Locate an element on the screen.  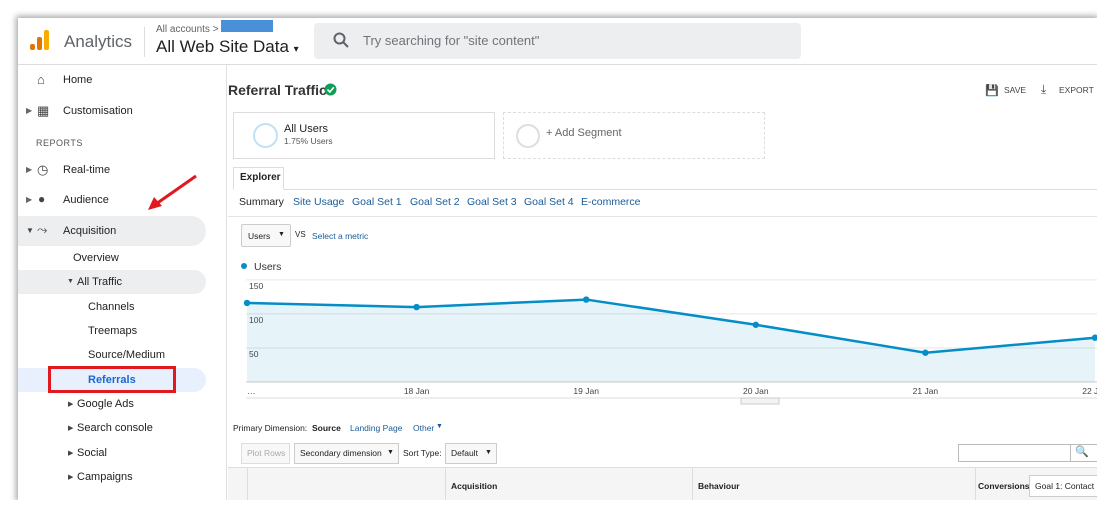
nav-item: Real-time is located at coordinates (87, 170).